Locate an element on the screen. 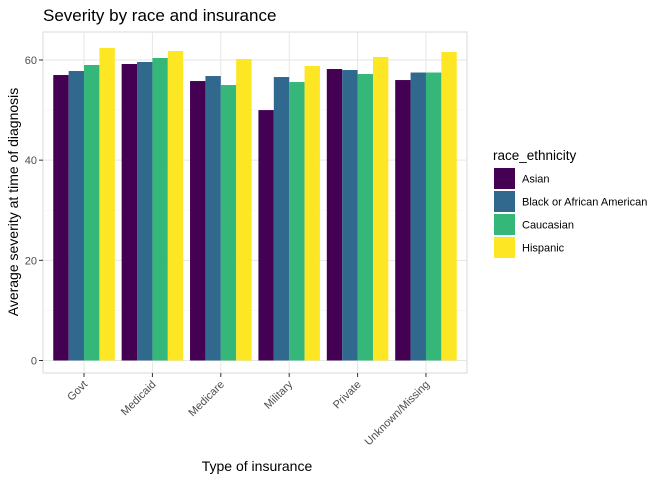 The height and width of the screenshot is (480, 672). x-tick-label: Govt is located at coordinates (77, 391).